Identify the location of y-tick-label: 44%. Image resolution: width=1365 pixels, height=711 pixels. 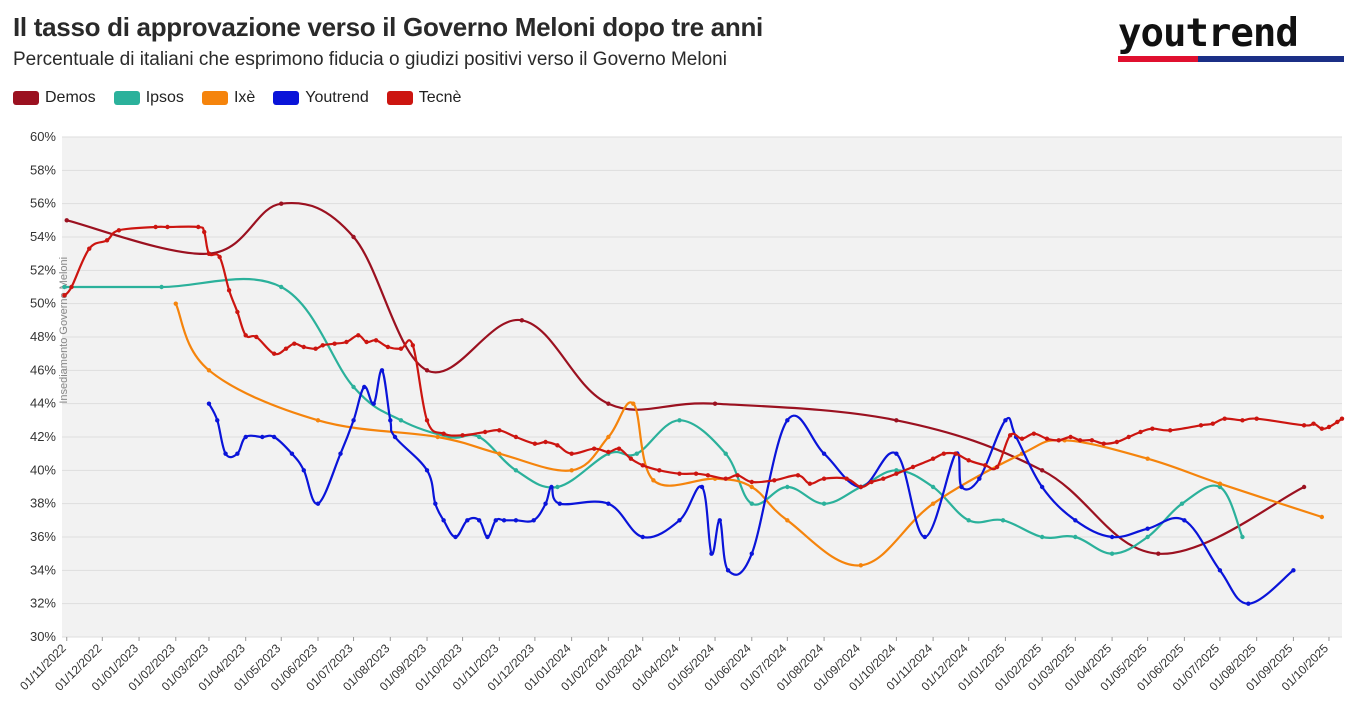
(43, 403).